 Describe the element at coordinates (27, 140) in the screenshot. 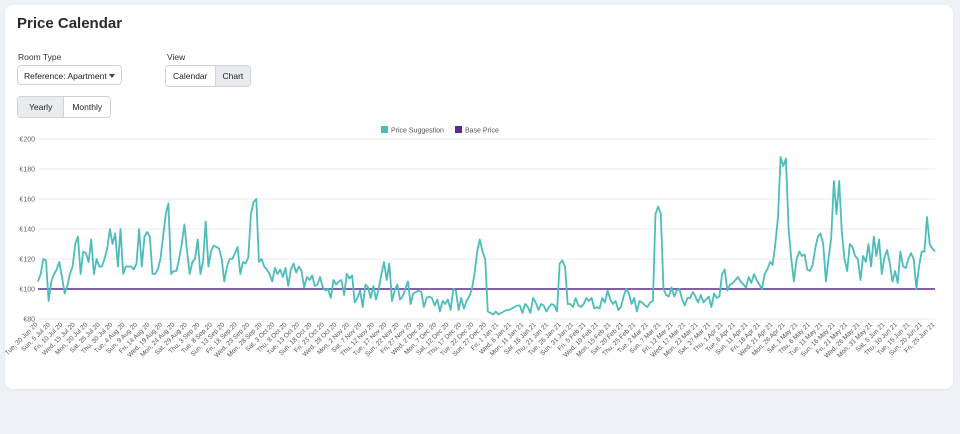

I see `y-tick-label: €200` at that location.